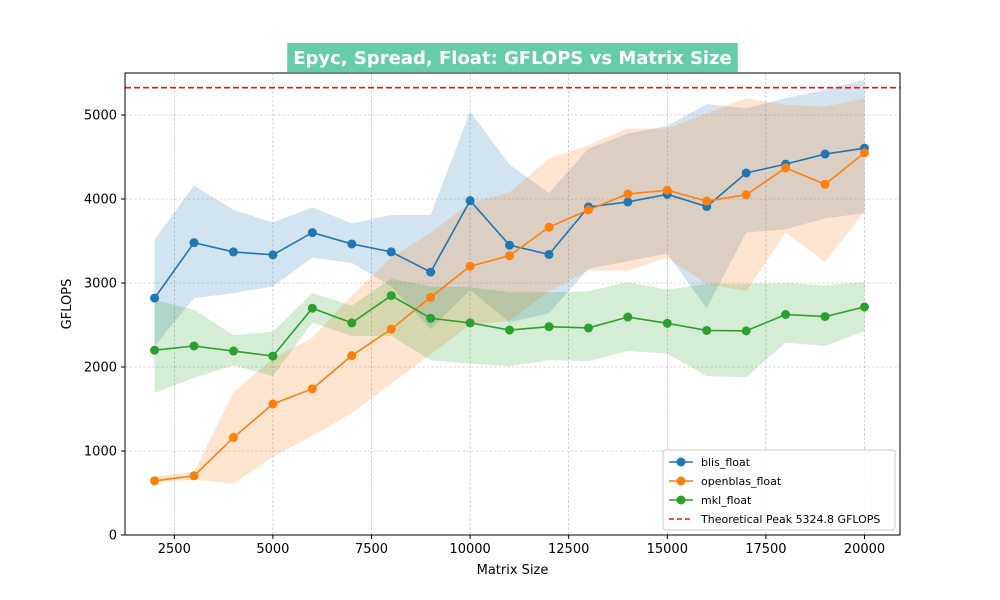 The image size is (1000, 600). Describe the element at coordinates (513, 570) in the screenshot. I see `x-axis-label: Matrix Size` at that location.